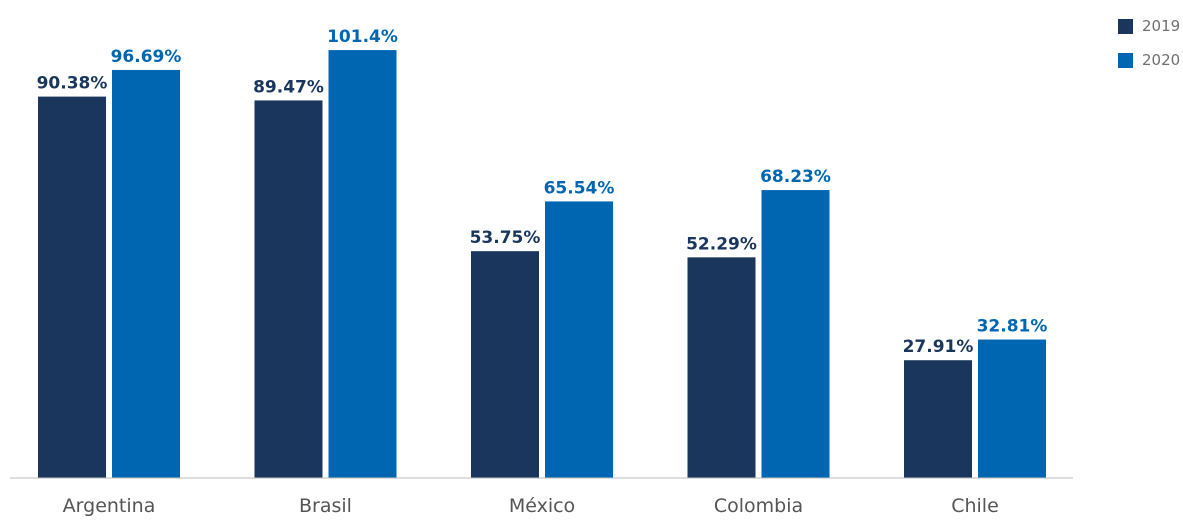  I want to click on legend-item-2019: 2019, so click(1149, 26).